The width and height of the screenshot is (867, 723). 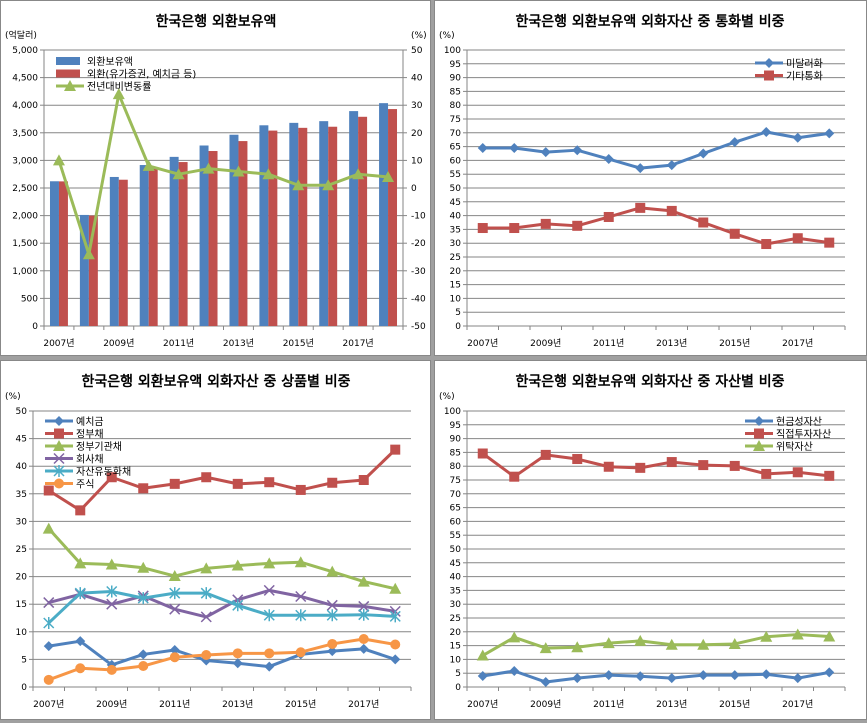 I want to click on x-tick-label: 2007년, so click(x=482, y=704).